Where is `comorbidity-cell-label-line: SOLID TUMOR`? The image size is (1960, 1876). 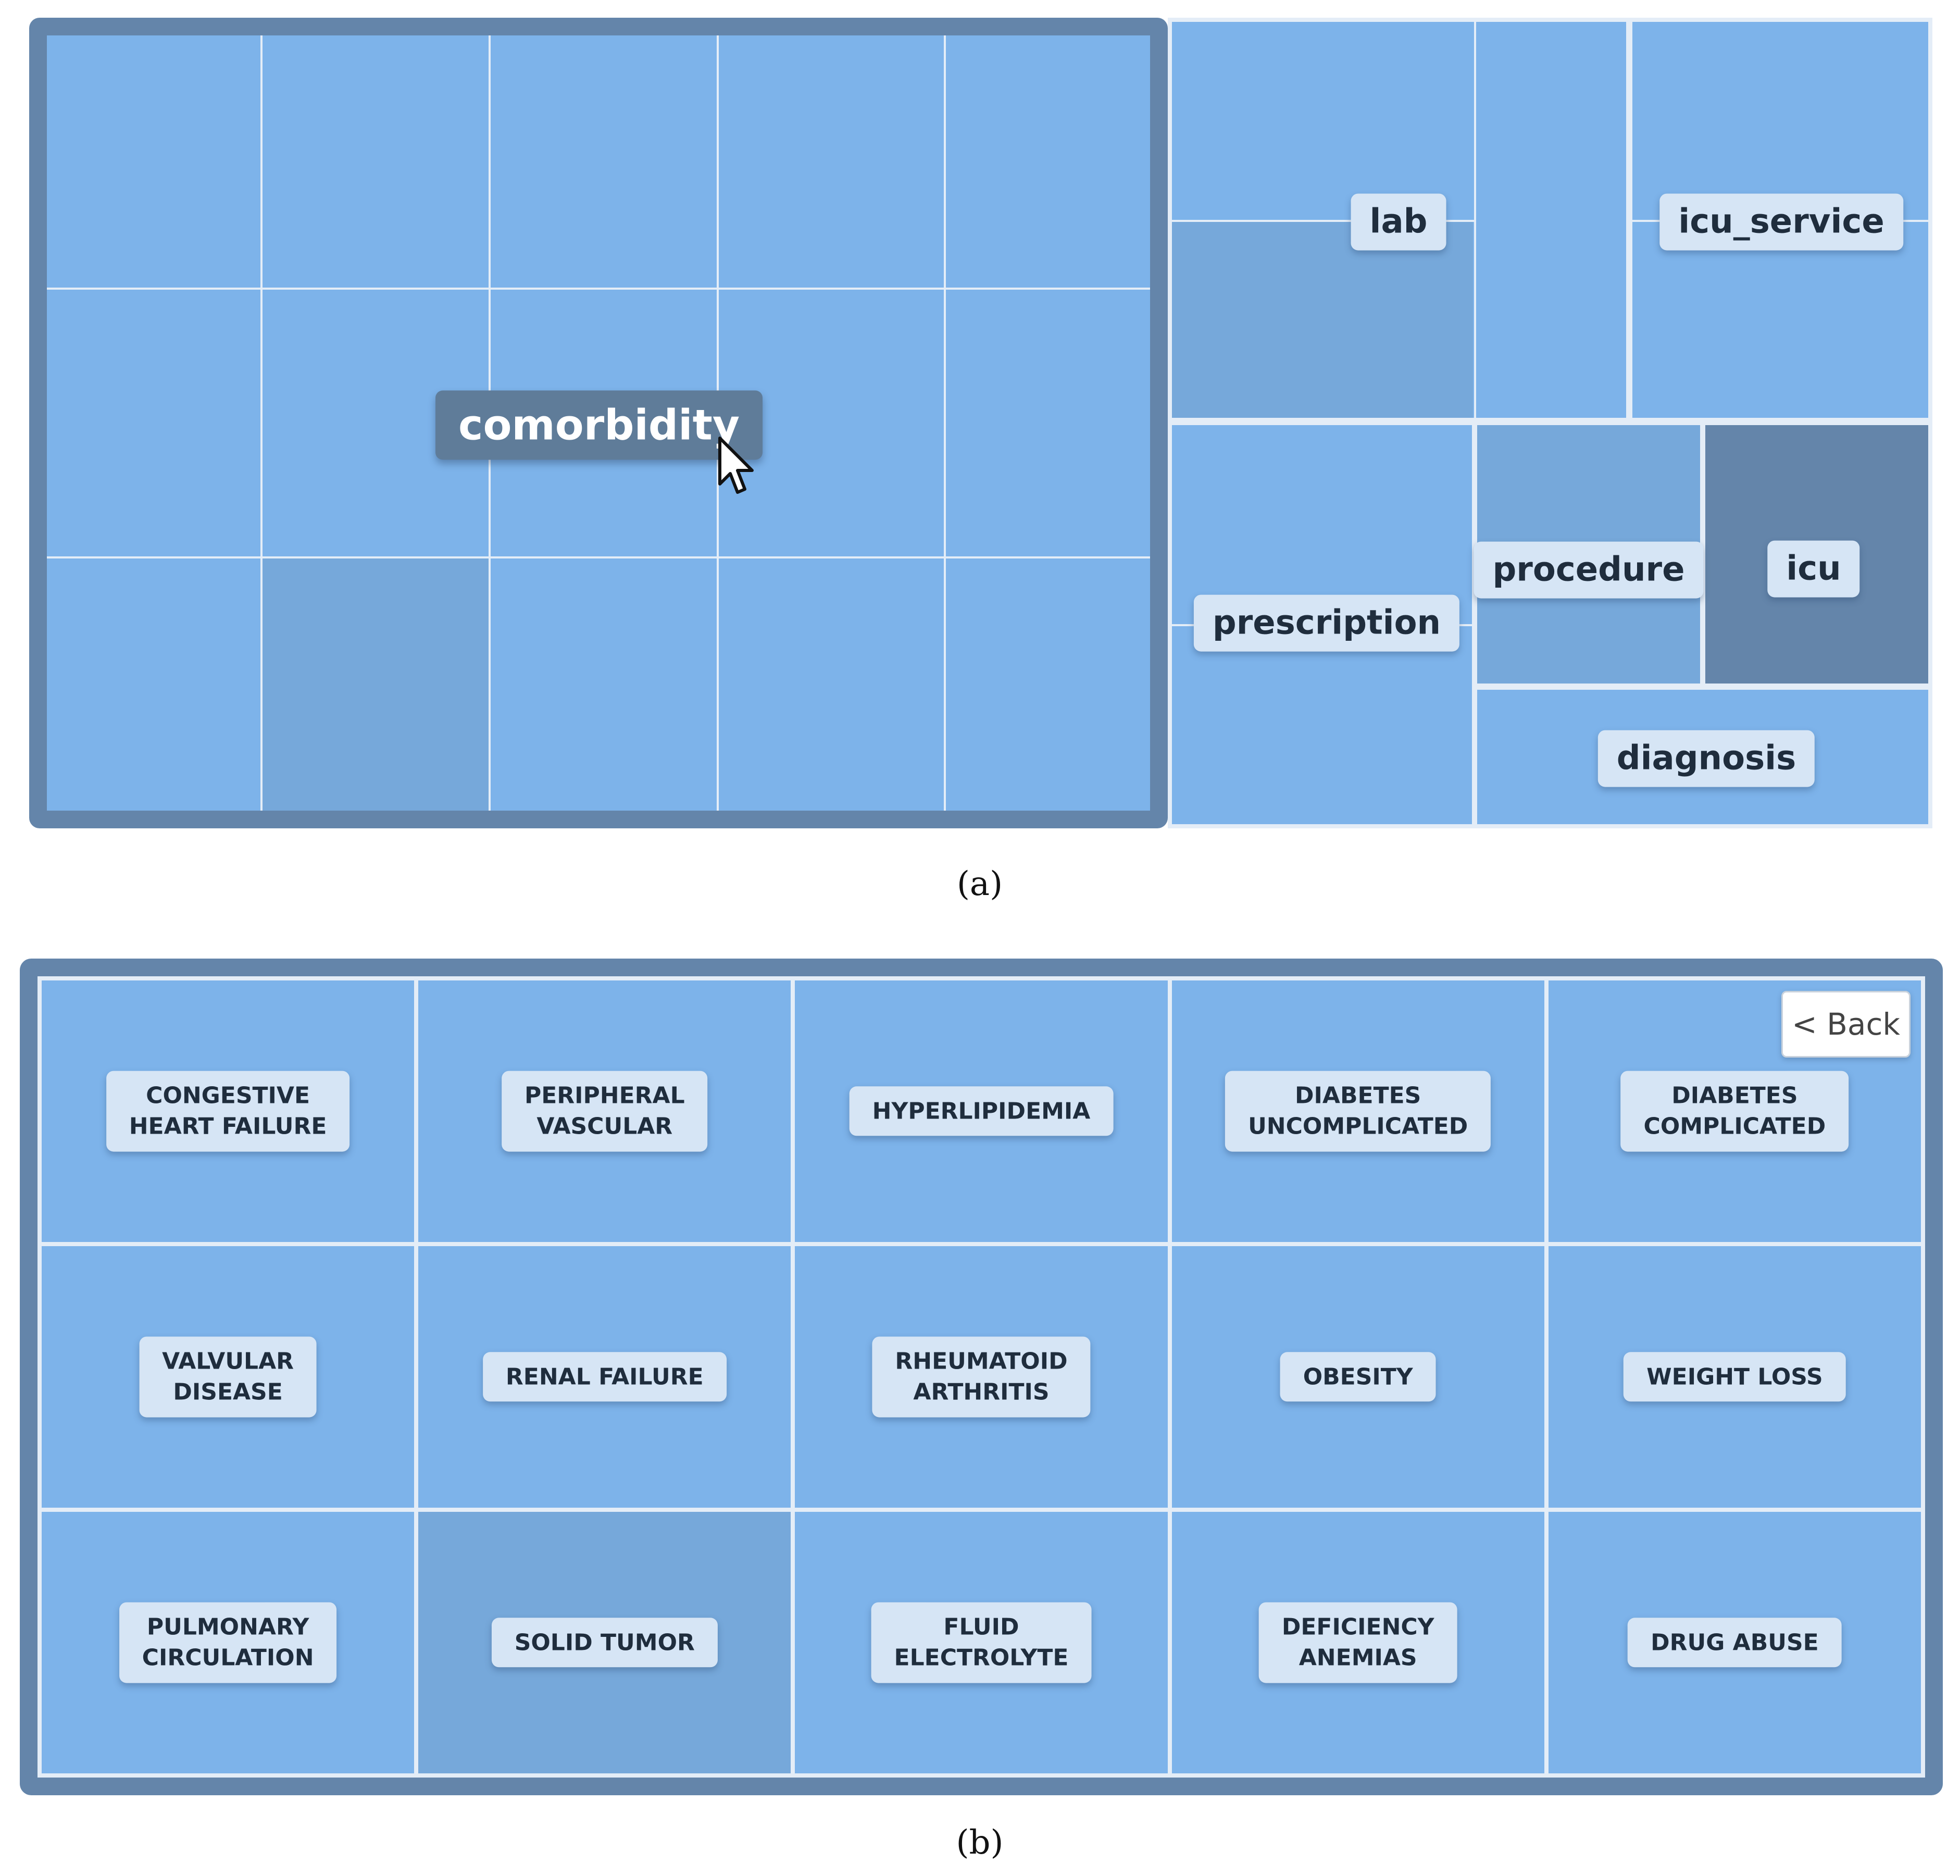 comorbidity-cell-label-line: SOLID TUMOR is located at coordinates (605, 1642).